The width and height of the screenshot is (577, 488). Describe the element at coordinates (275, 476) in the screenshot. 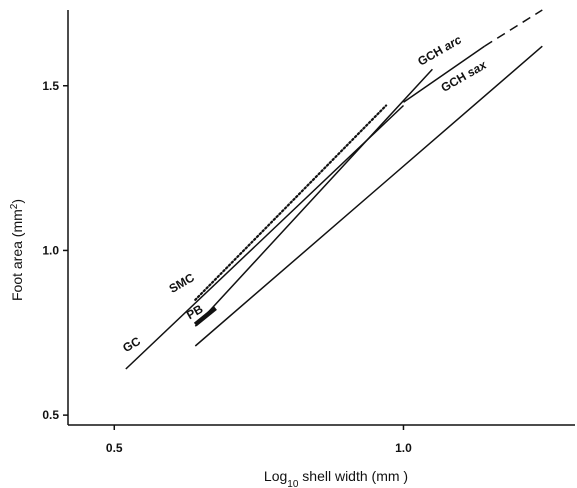

I see `x-axis-title-main: Log` at that location.